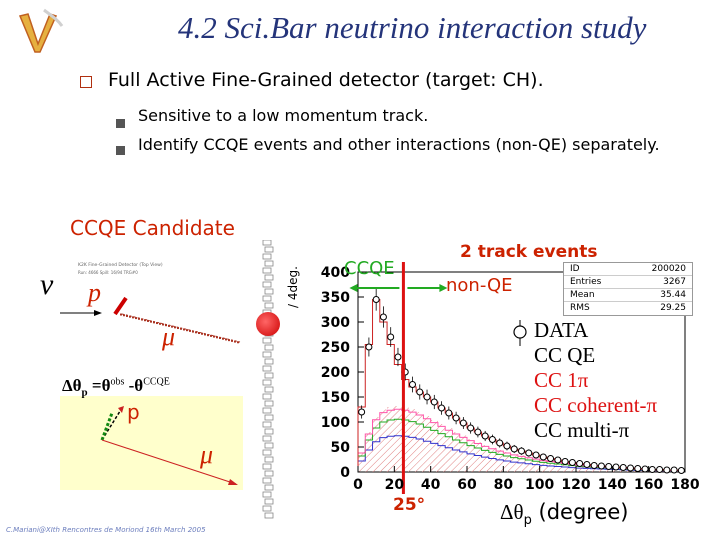  Describe the element at coordinates (512, 512) in the screenshot. I see `x-axis-symbol: Δθ` at that location.